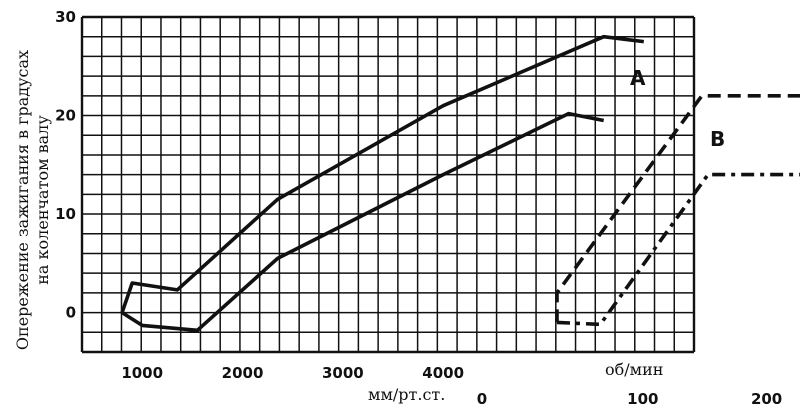 The width and height of the screenshot is (800, 419). What do you see at coordinates (142, 373) in the screenshot?
I see `rpm-tick-label: 1000` at bounding box center [142, 373].